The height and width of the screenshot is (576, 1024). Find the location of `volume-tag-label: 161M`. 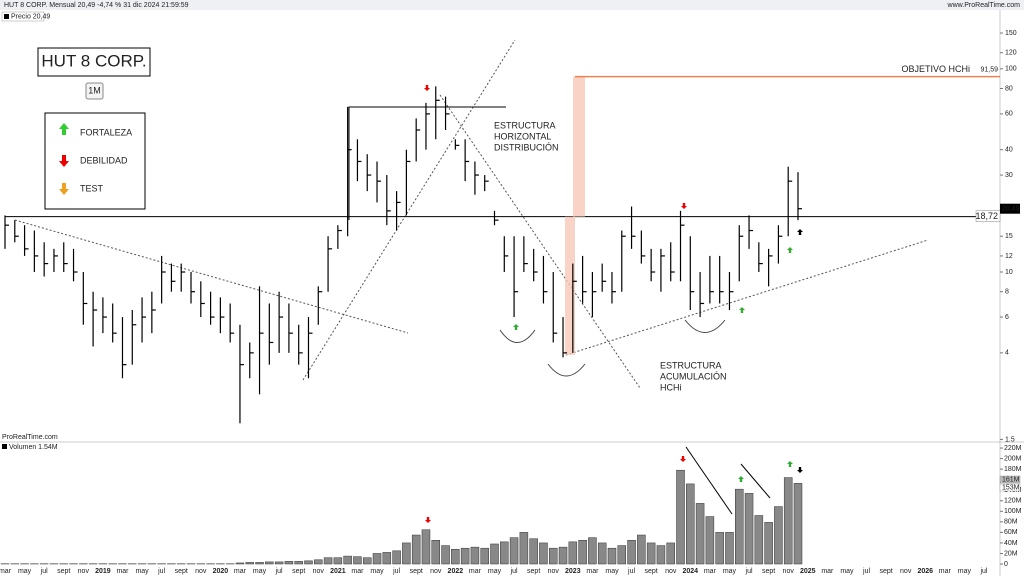

volume-tag-label: 161M is located at coordinates (1011, 479).